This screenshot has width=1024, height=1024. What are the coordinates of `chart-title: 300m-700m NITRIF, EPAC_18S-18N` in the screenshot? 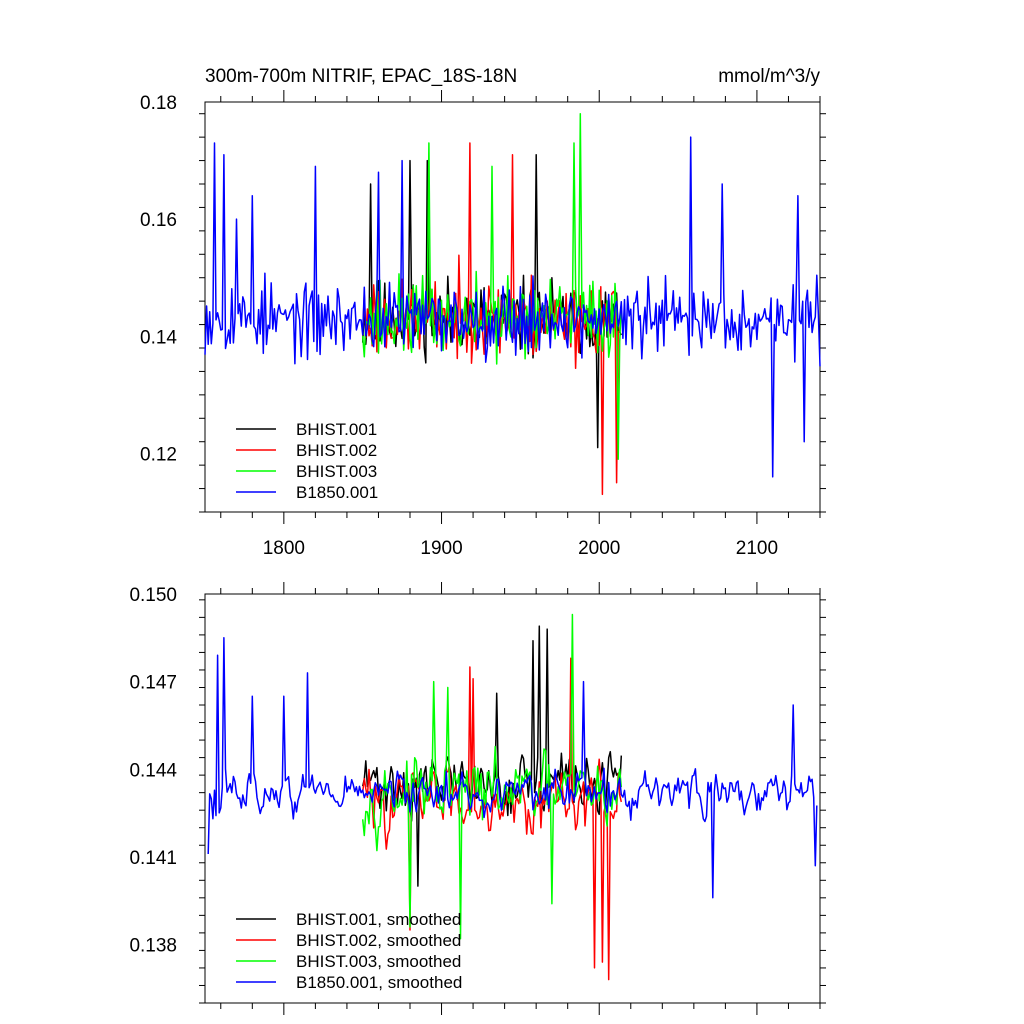 It's located at (361, 76).